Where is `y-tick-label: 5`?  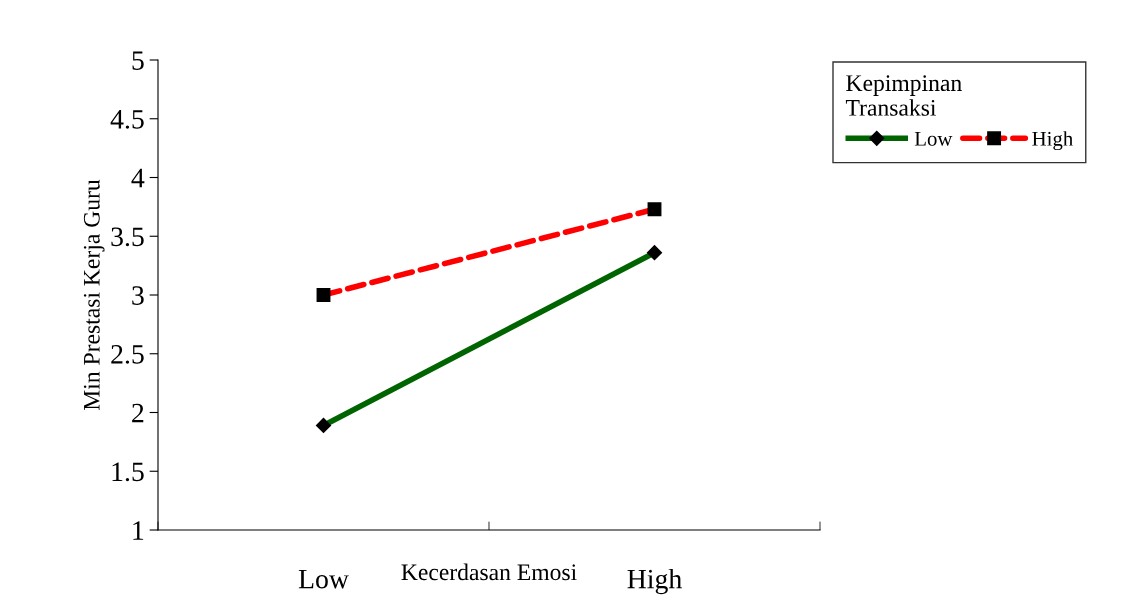 y-tick-label: 5 is located at coordinates (138, 60).